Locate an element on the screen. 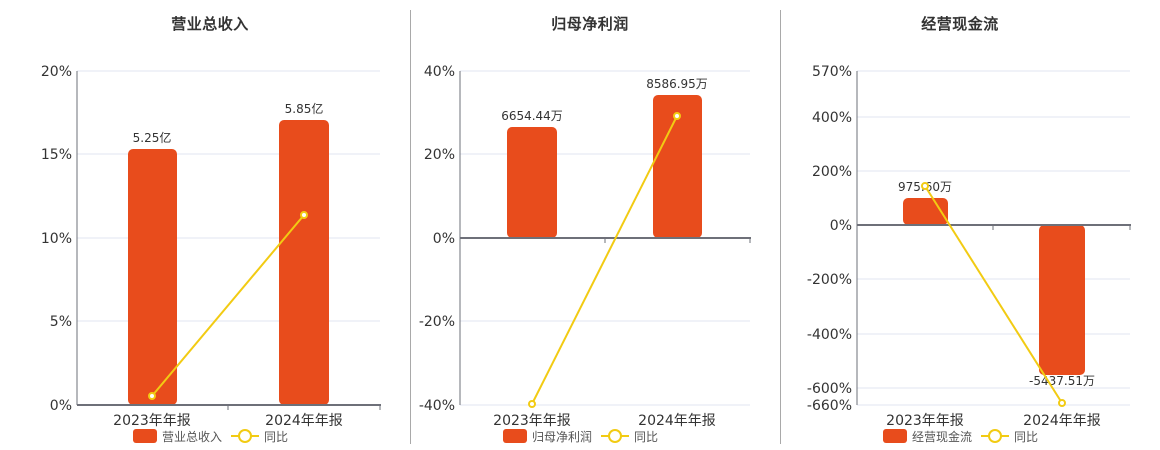  bar-value-label: 5.85亿 is located at coordinates (304, 108).